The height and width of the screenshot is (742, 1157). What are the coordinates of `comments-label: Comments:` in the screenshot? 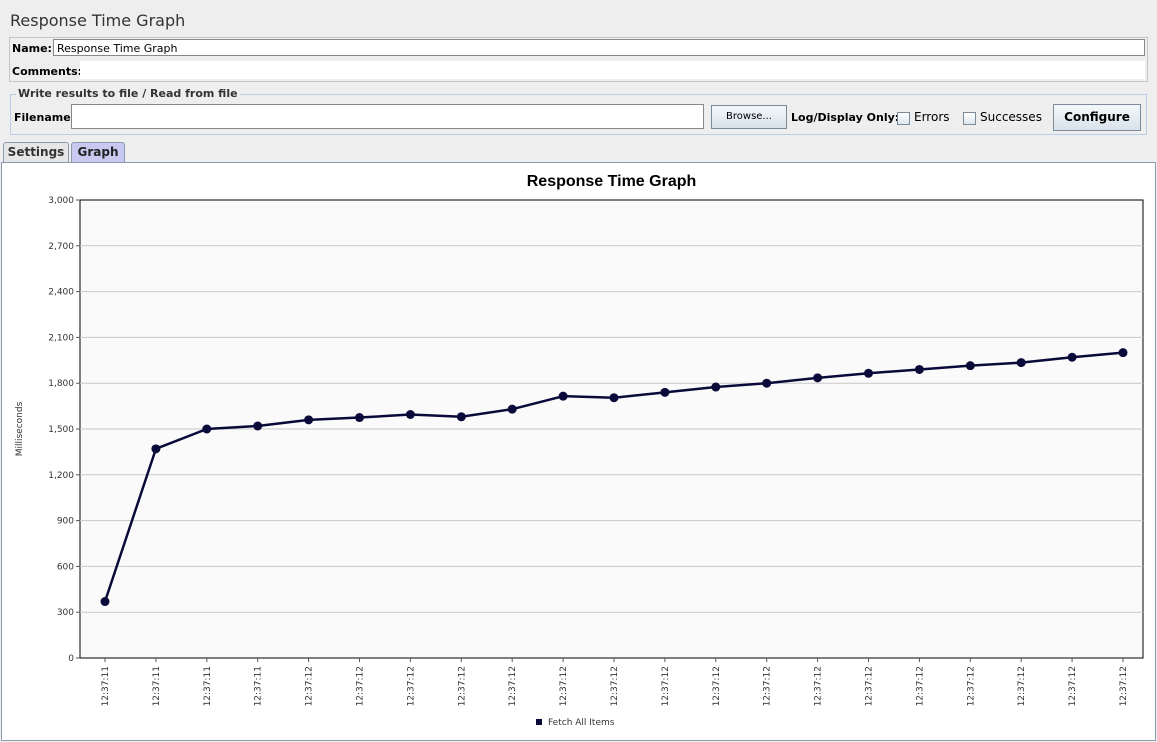 It's located at (47, 71).